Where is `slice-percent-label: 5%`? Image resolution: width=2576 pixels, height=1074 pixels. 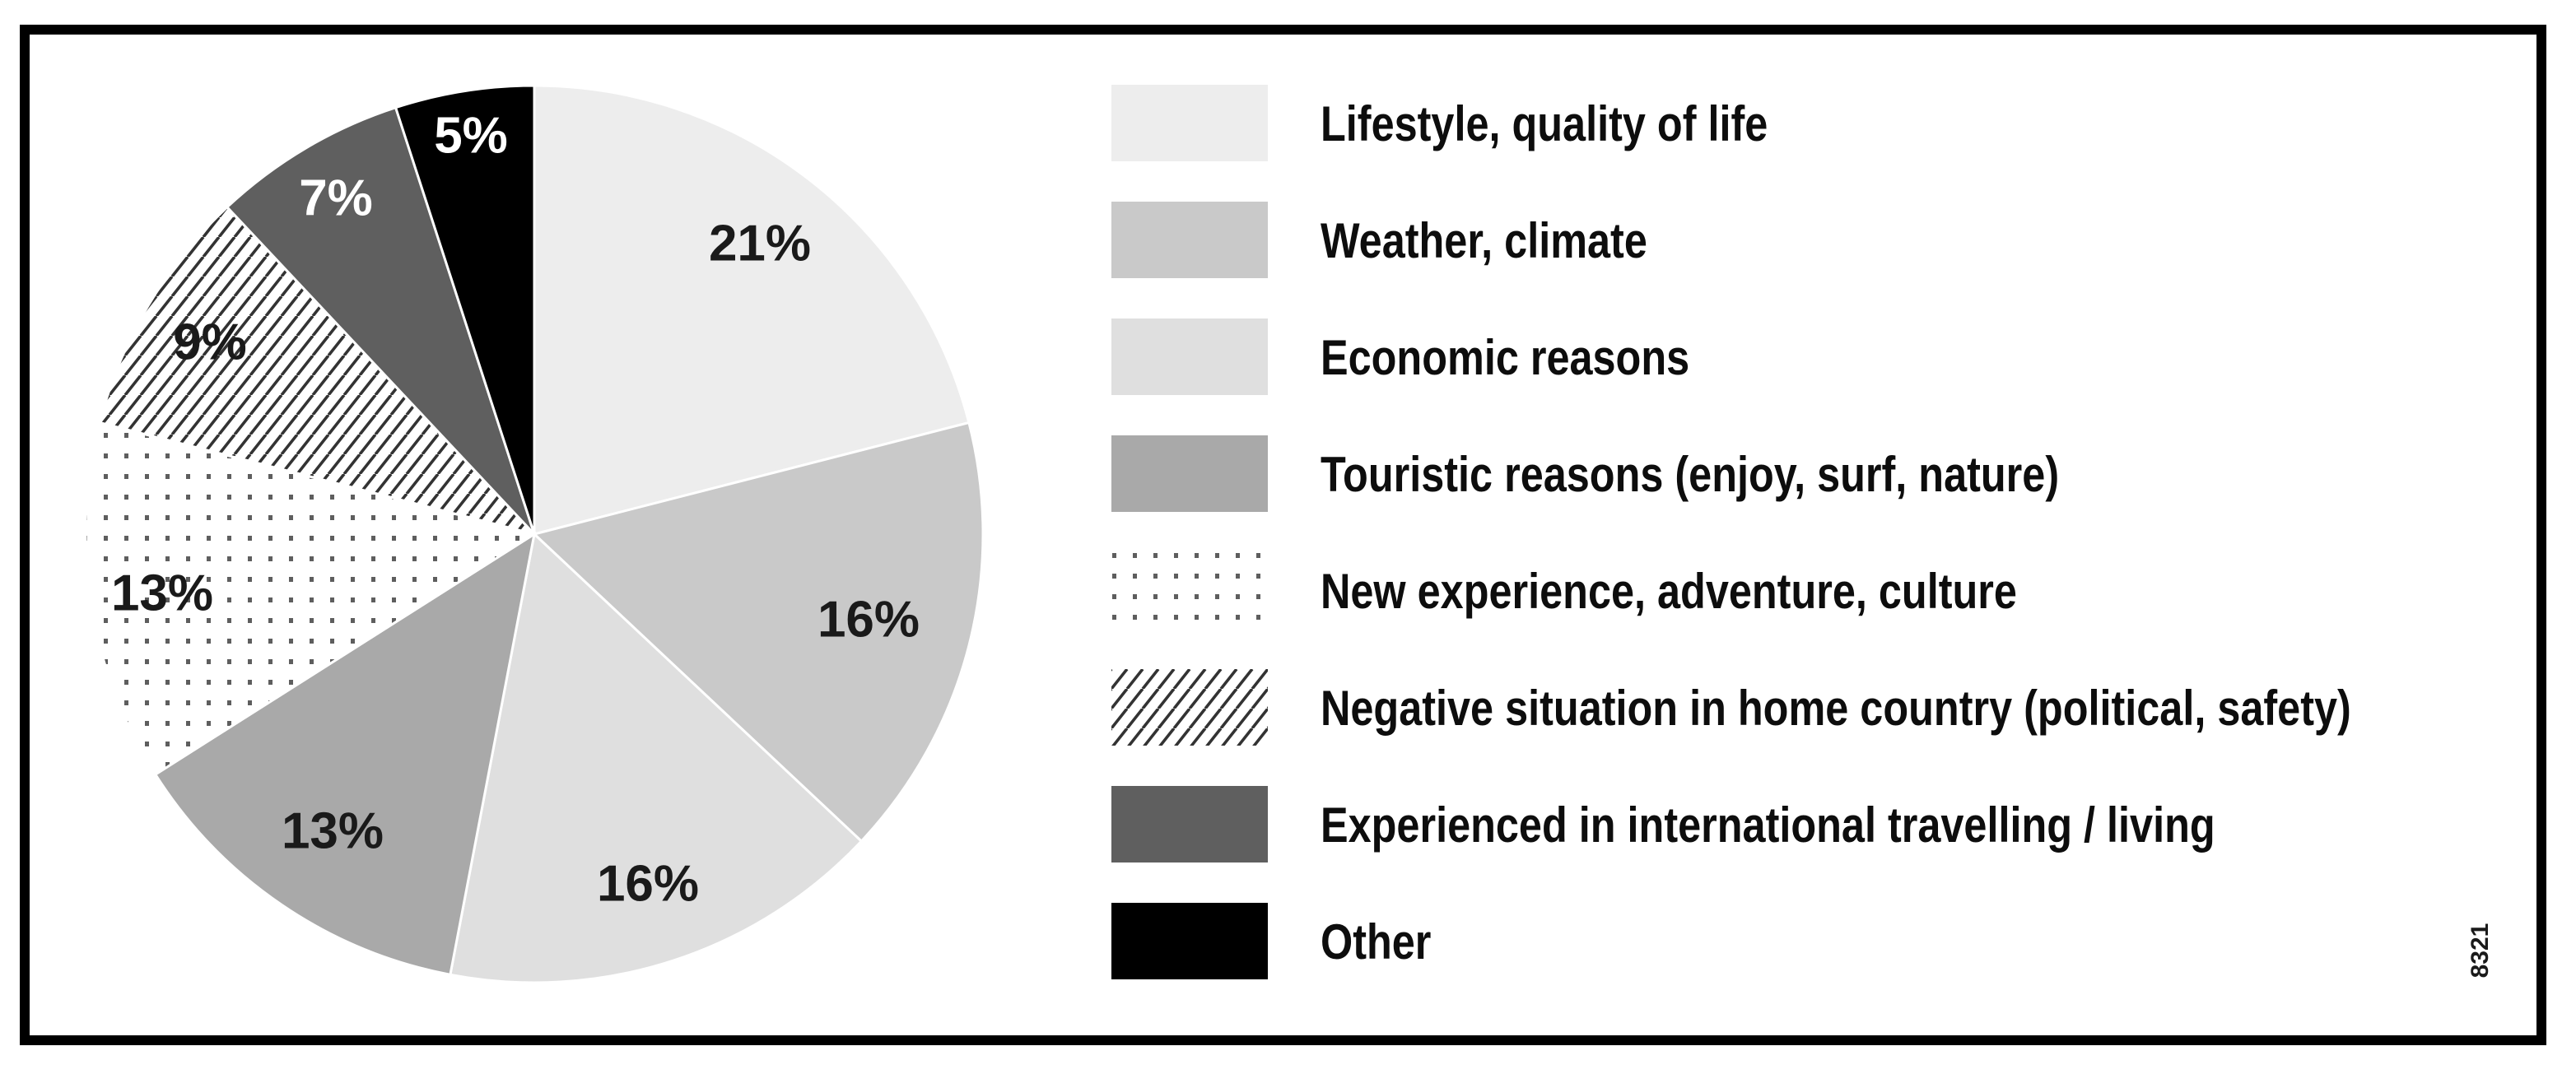
slice-percent-label: 5% is located at coordinates (471, 136).